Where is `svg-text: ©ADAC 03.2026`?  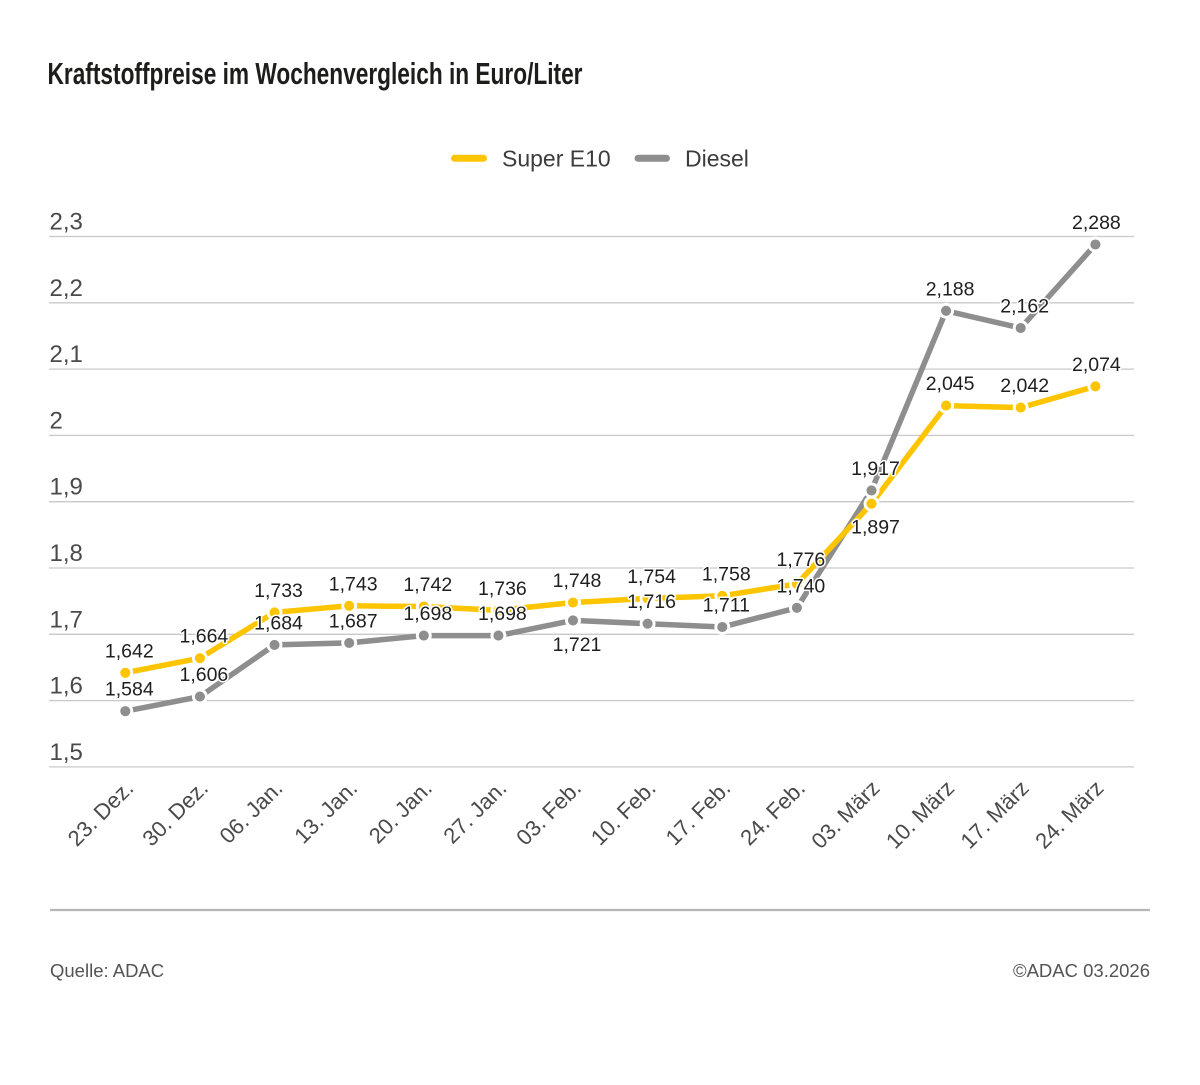
svg-text: ©ADAC 03.2026 is located at coordinates (1081, 970).